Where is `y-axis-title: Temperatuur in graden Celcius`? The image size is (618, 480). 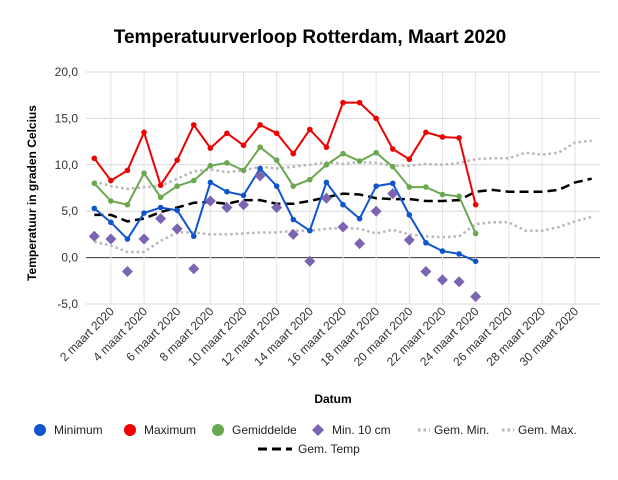
y-axis-title: Temperatuur in graden Celcius is located at coordinates (32, 193).